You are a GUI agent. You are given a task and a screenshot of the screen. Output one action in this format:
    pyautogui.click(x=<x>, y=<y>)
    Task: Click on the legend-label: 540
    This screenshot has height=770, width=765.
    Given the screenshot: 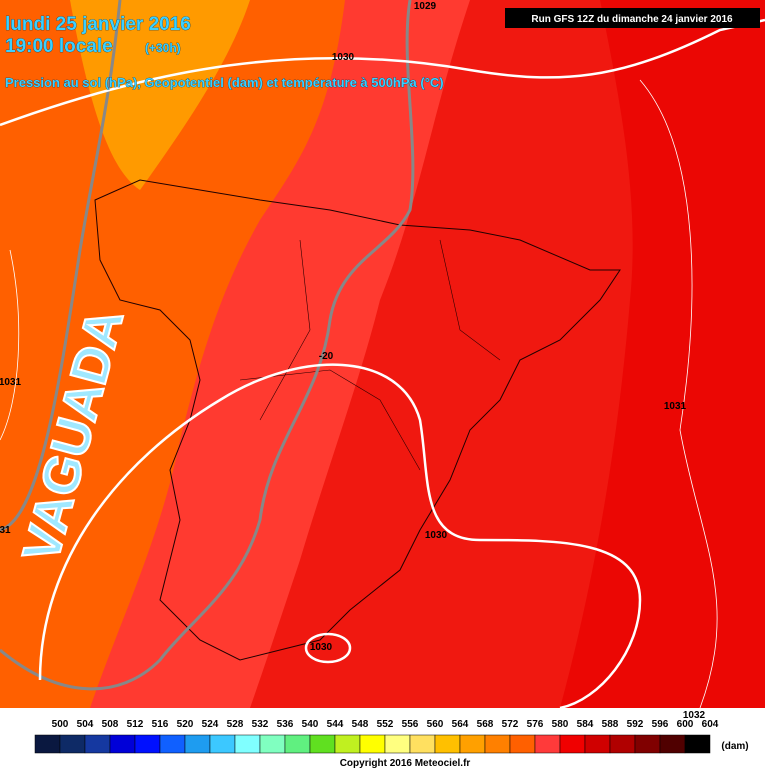 What is the action you would take?
    pyautogui.click(x=310, y=724)
    